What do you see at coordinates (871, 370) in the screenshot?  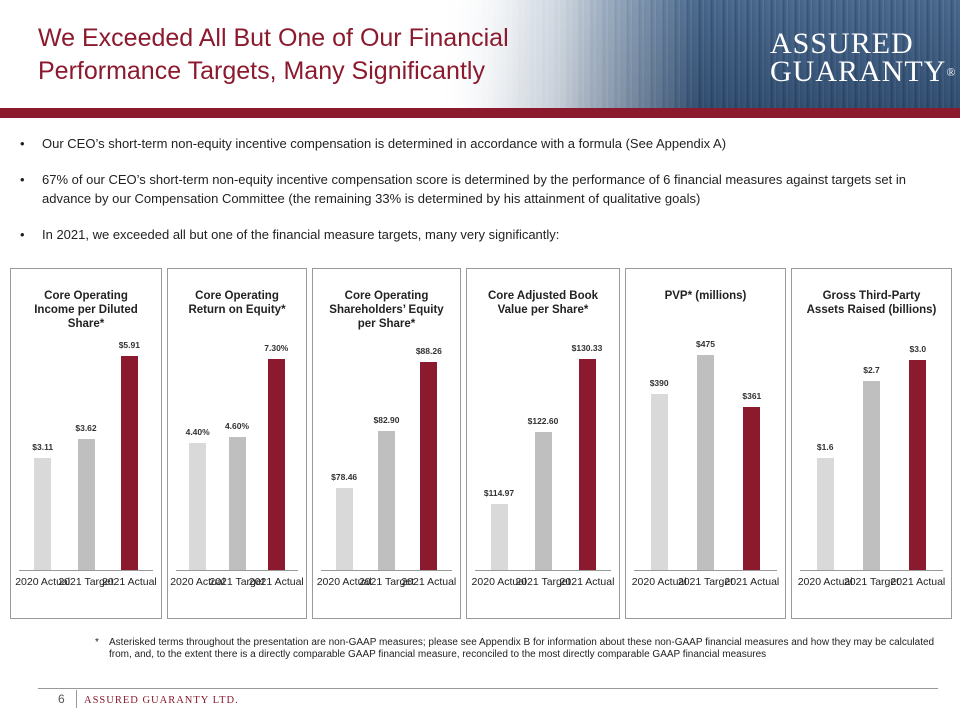 I see `chart-data-label: $2.7` at bounding box center [871, 370].